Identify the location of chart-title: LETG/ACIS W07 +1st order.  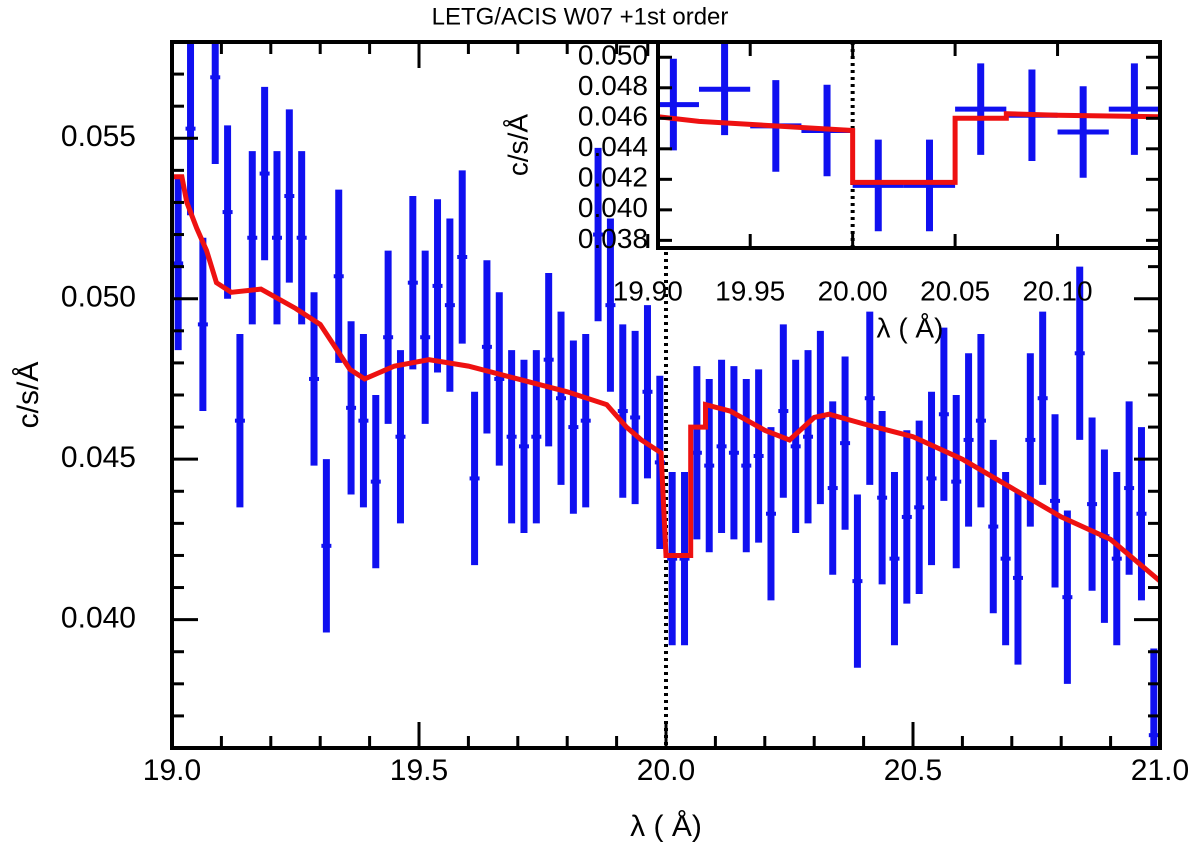
(580, 16).